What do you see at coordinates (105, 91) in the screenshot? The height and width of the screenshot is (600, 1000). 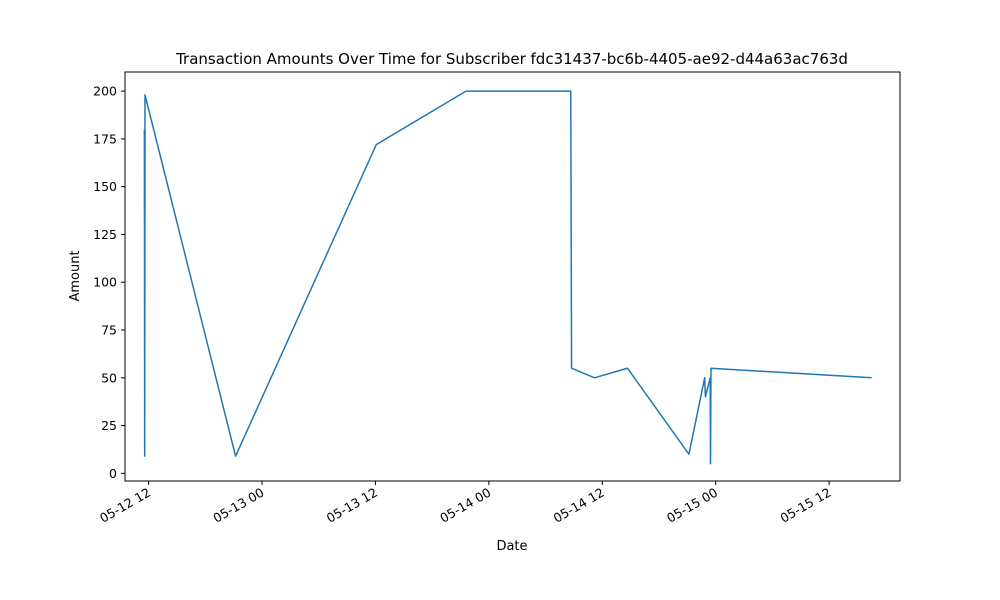 I see `y-tick-label: 200` at bounding box center [105, 91].